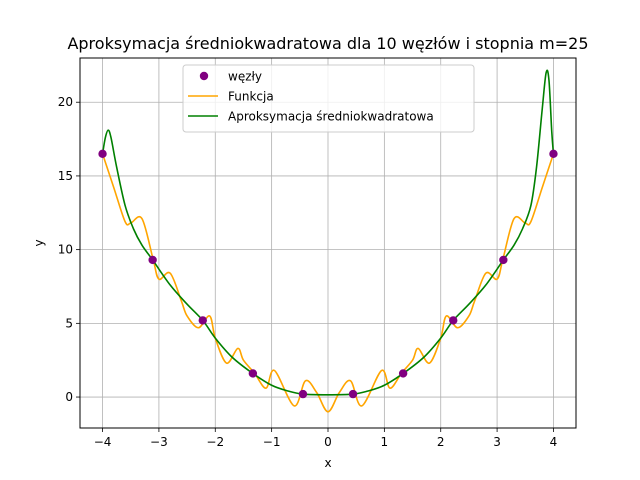 This screenshot has height=480, width=640. I want to click on y-tick-label: 20, so click(65, 102).